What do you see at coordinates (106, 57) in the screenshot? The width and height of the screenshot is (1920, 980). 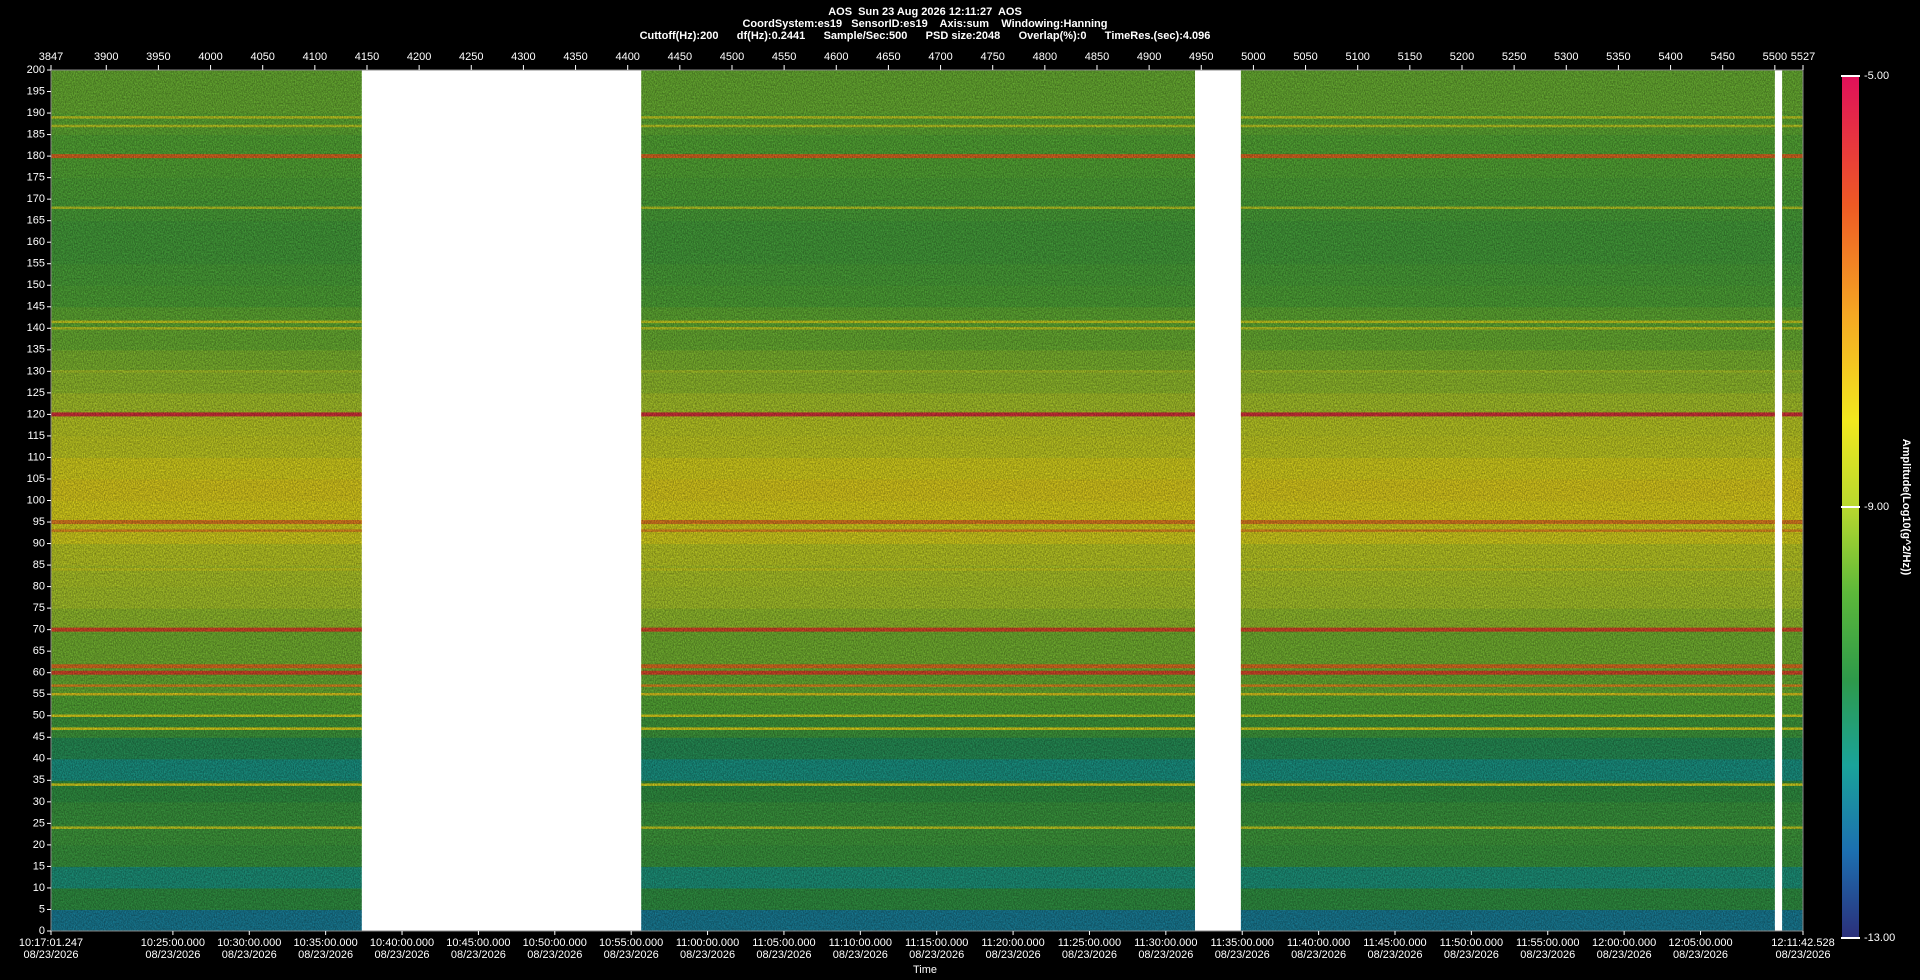 I see `x-tick-label: 3900` at bounding box center [106, 57].